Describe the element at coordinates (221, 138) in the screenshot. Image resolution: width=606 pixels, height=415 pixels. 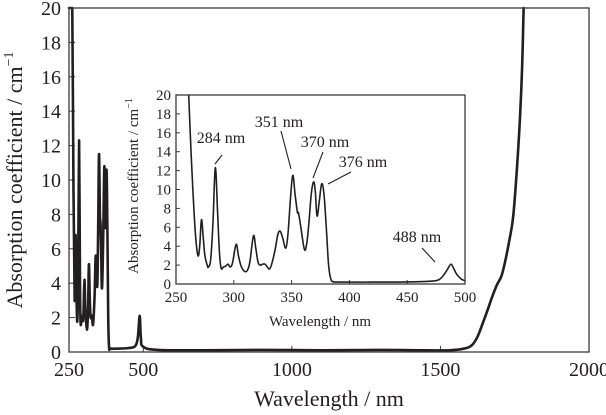
I see `peak-annotation-label: 284 nm` at that location.